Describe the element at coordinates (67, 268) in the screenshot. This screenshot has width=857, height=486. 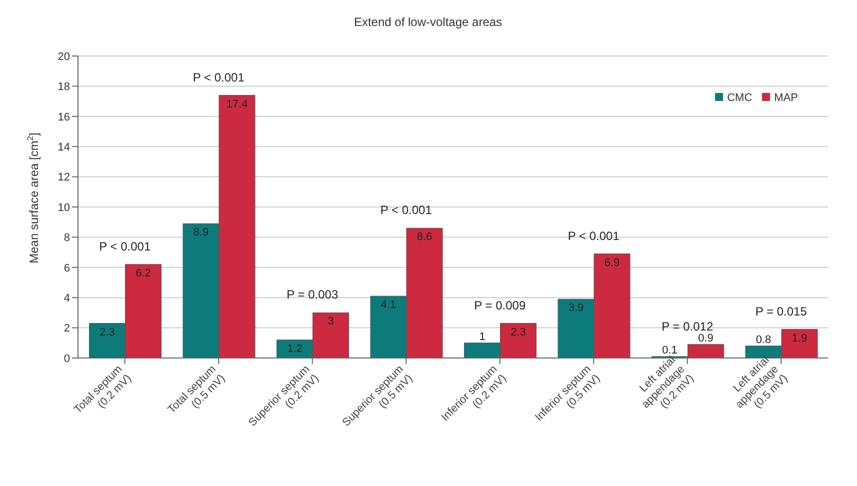
I see `y-tick-label: 6` at that location.